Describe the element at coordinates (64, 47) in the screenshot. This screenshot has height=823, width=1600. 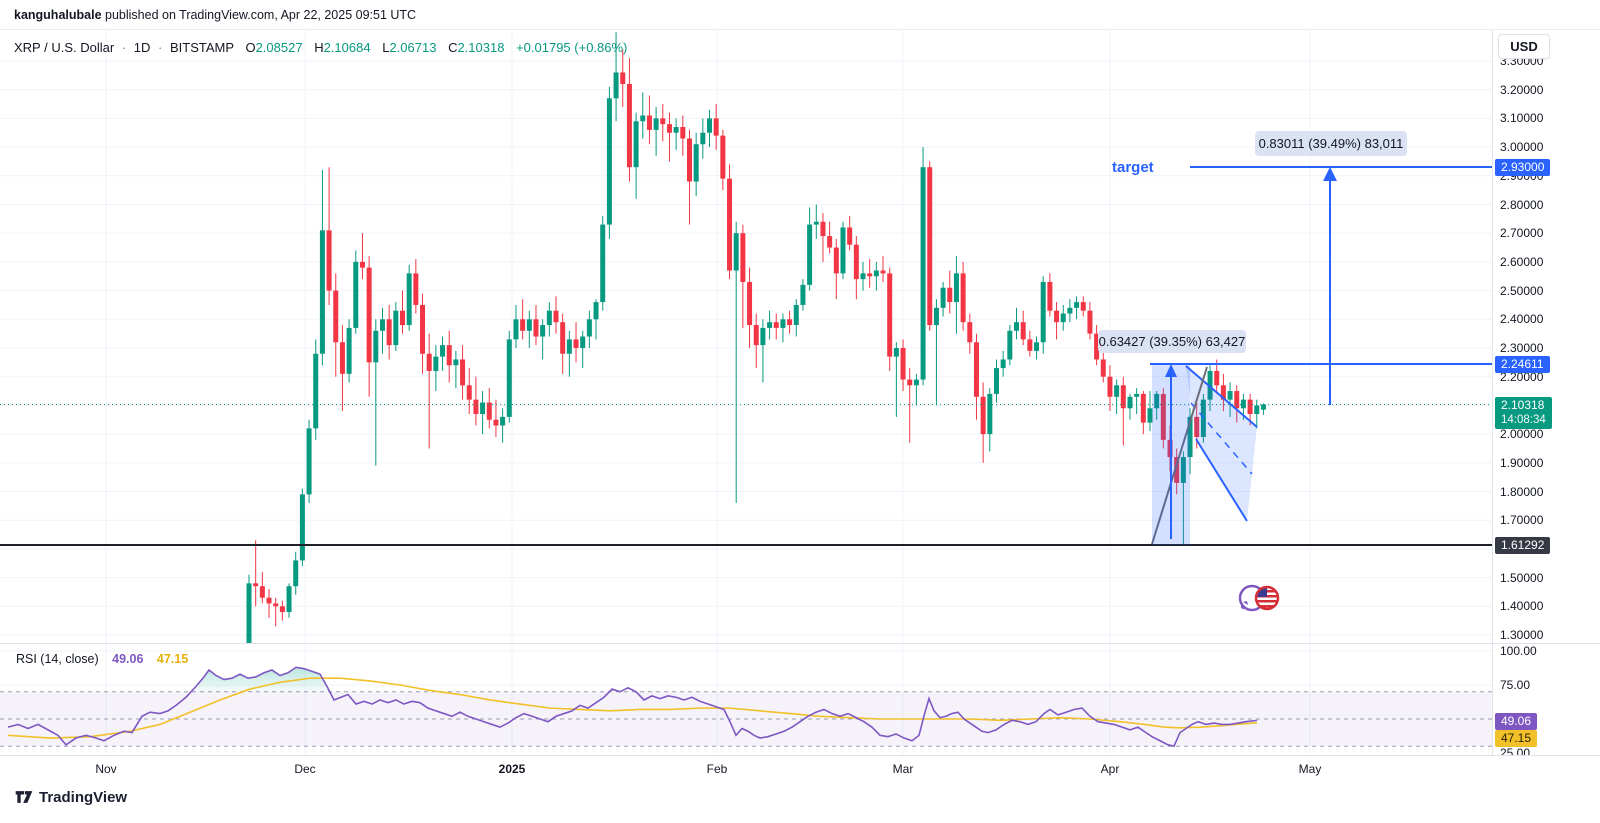
I see `symbol-title: XRP / U.S. Dollar` at that location.